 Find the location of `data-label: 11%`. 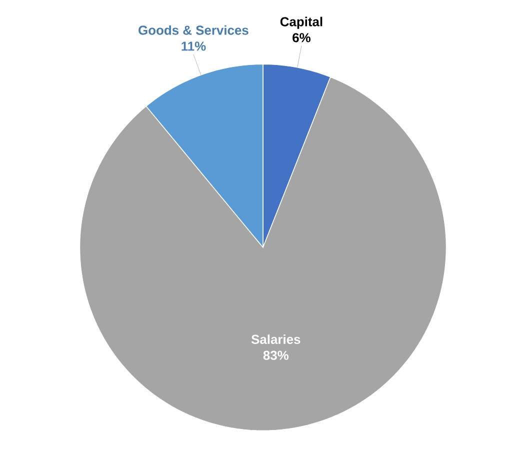

data-label: 11% is located at coordinates (194, 46).